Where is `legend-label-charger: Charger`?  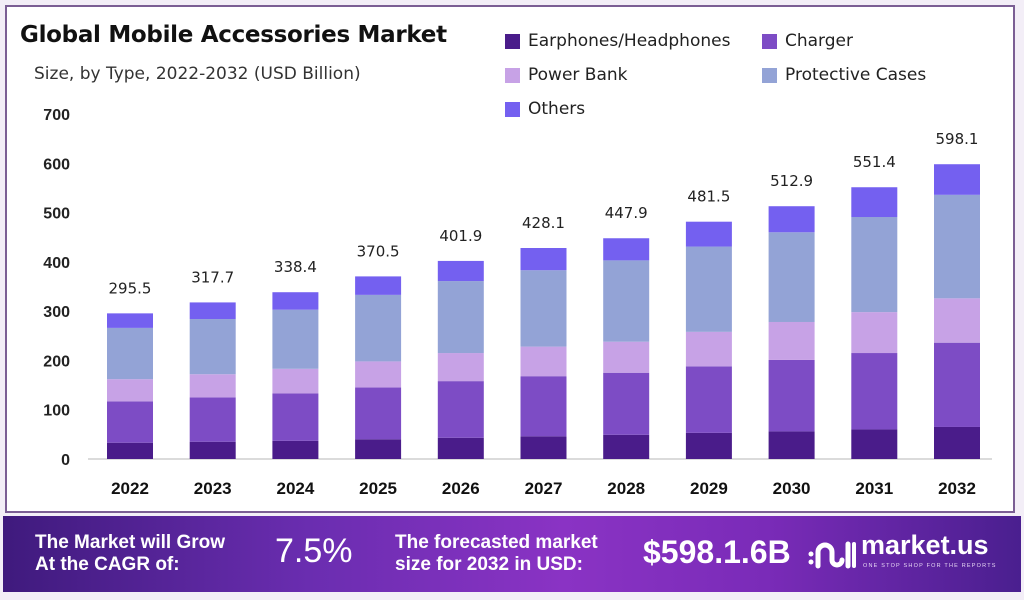
legend-label-charger: Charger is located at coordinates (819, 41).